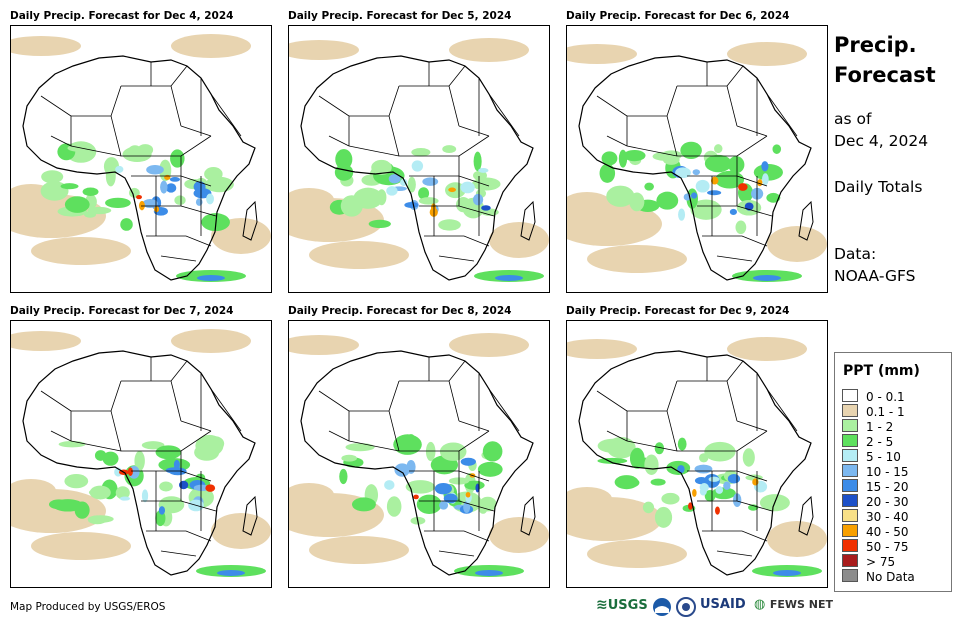 Image resolution: width=970 pixels, height=624 pixels. Describe the element at coordinates (885, 60) in the screenshot. I see `side-title: Precip. Forecast` at that location.